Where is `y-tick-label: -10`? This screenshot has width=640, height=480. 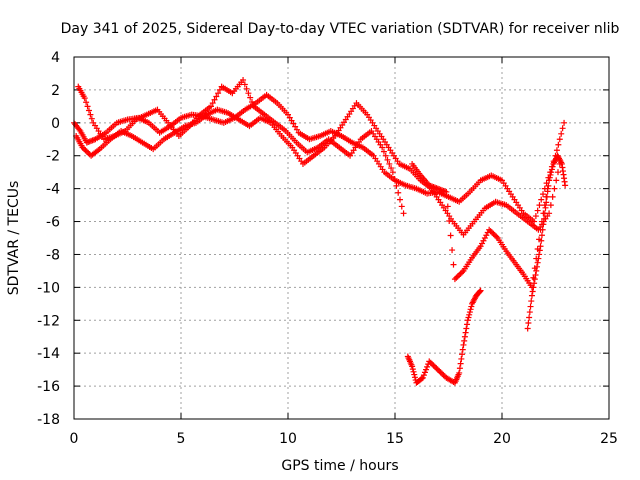 y-tick-label: -10 is located at coordinates (48, 288).